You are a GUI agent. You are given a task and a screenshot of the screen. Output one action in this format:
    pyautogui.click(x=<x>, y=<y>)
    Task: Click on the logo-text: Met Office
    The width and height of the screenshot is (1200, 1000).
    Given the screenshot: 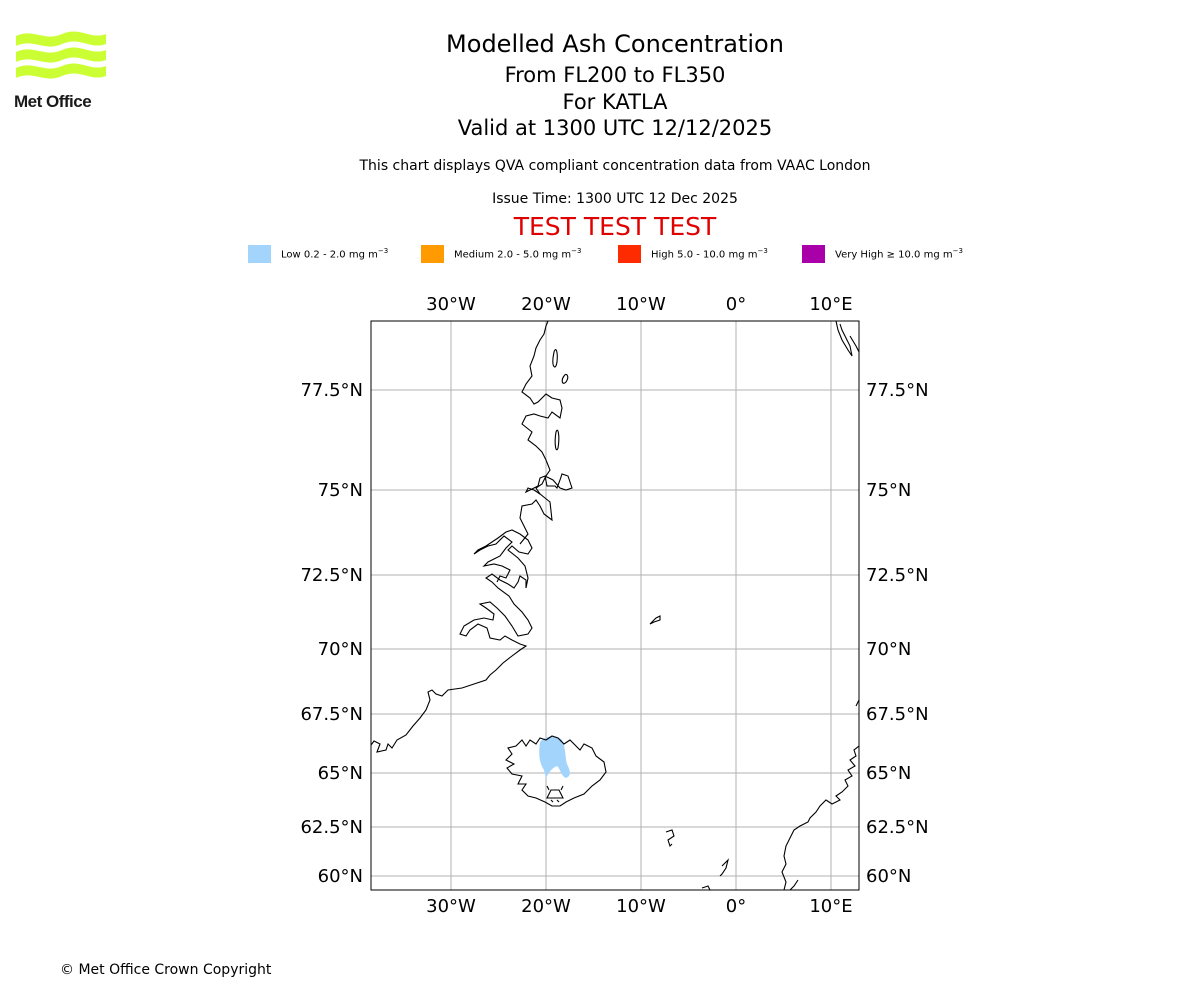 What is the action you would take?
    pyautogui.click(x=53, y=101)
    